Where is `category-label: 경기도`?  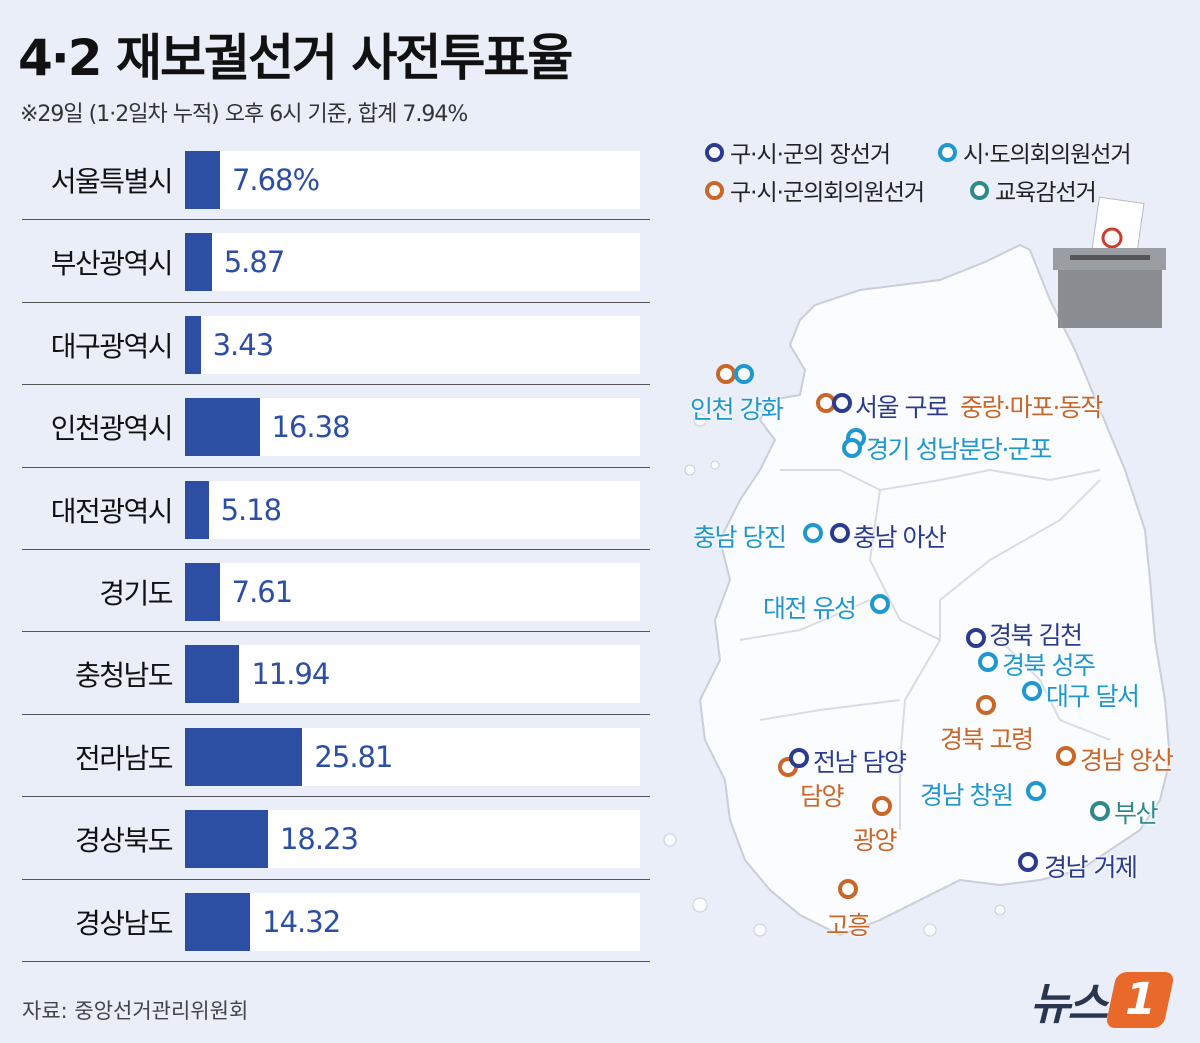
category-label: 경기도 is located at coordinates (136, 593).